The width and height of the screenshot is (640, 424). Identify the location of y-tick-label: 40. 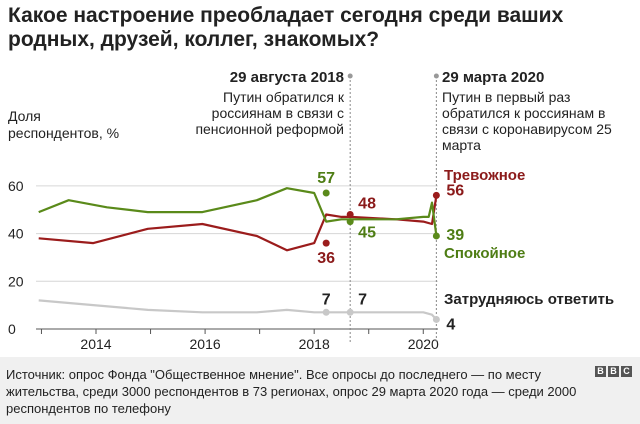
(16, 234).